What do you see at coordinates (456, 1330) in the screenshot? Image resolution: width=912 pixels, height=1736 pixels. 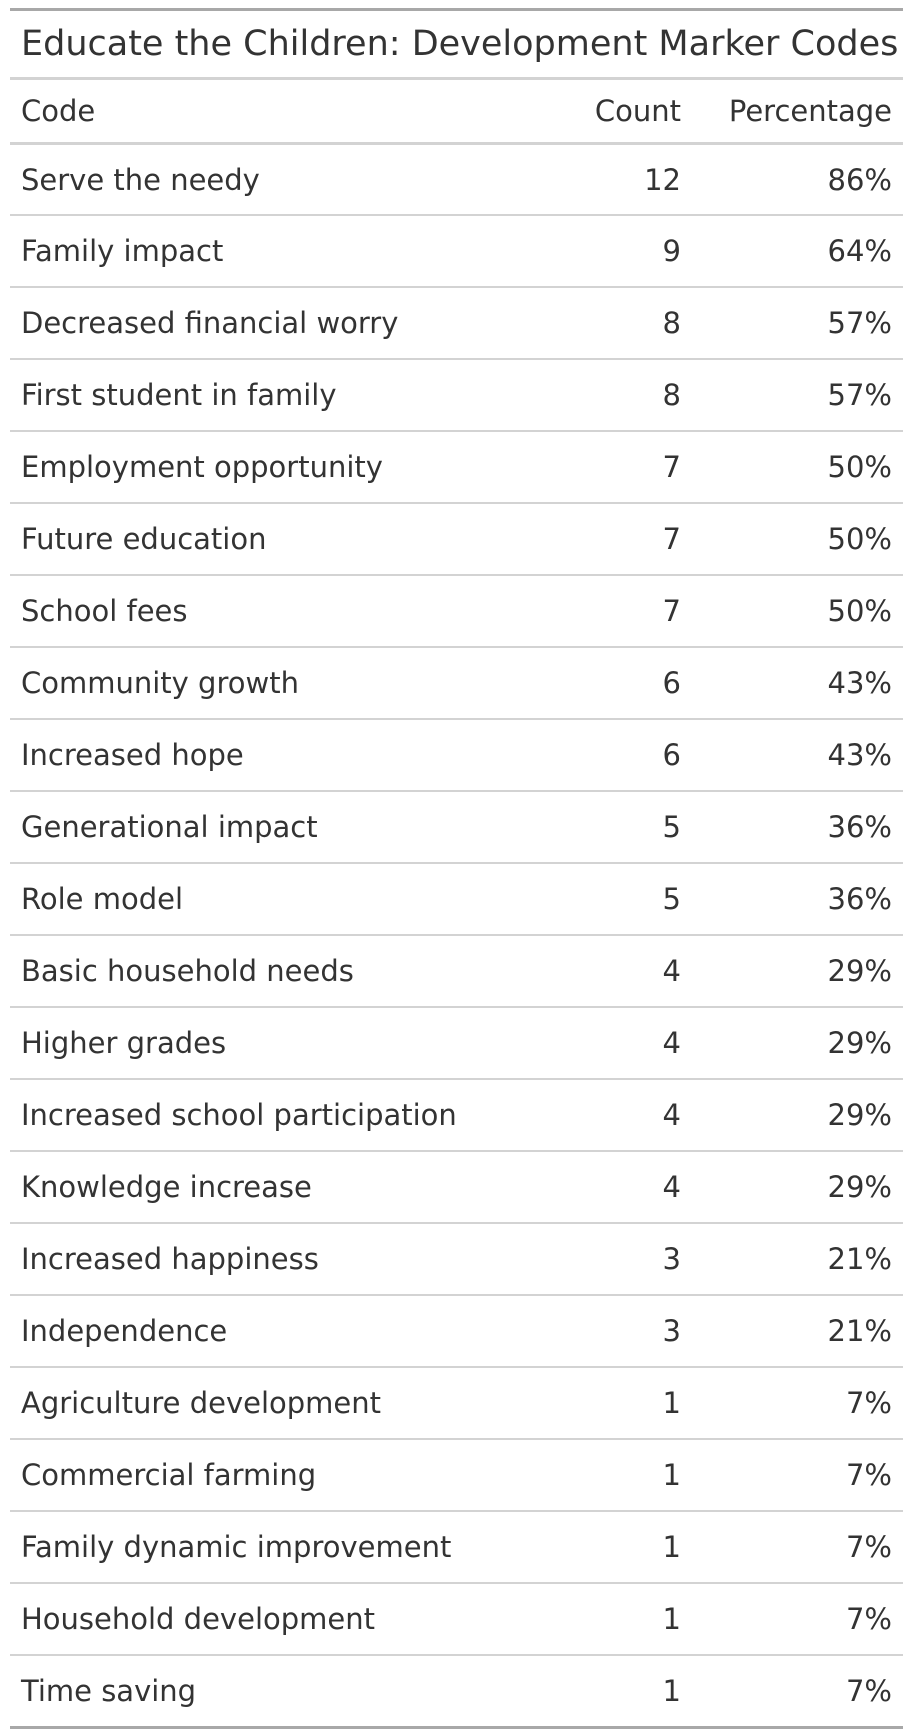 I see `table-row: Independence 3 21%` at bounding box center [456, 1330].